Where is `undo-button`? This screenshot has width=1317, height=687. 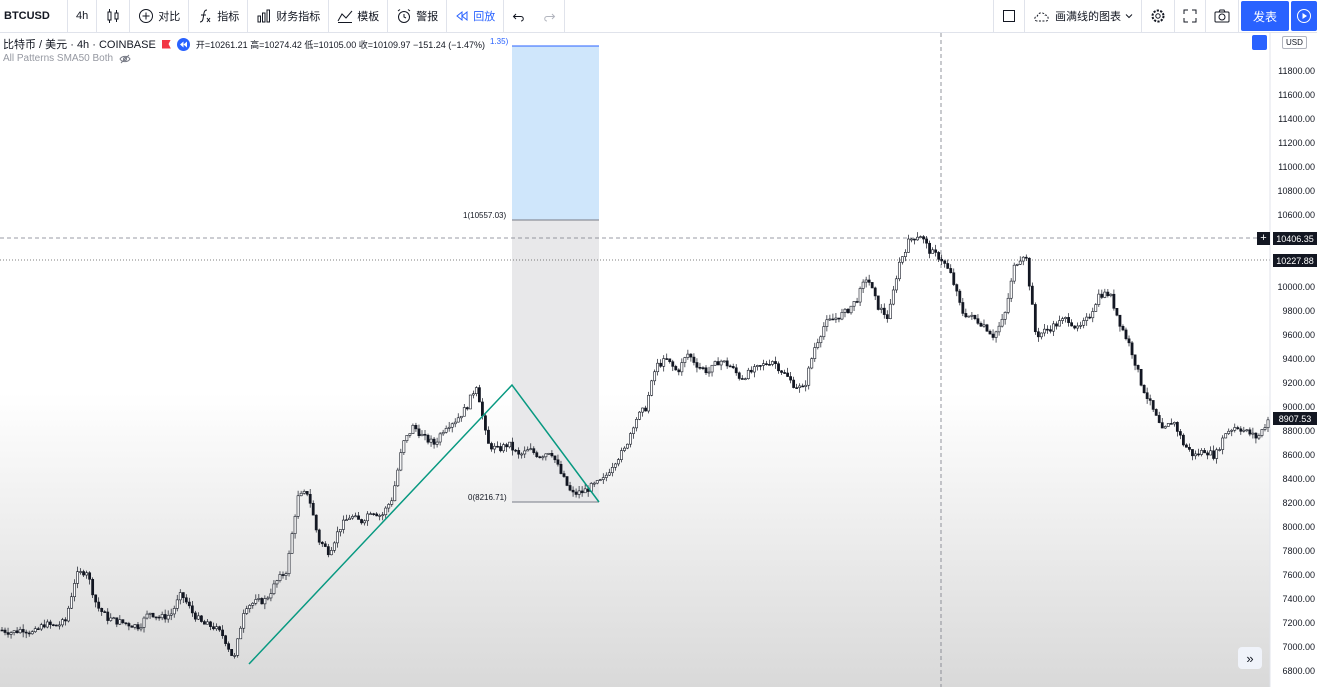
undo-button is located at coordinates (519, 16).